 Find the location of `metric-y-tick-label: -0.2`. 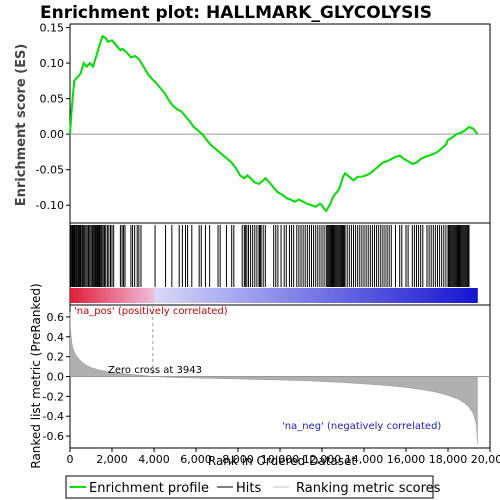

metric-y-tick-label: -0.2 is located at coordinates (53, 396).